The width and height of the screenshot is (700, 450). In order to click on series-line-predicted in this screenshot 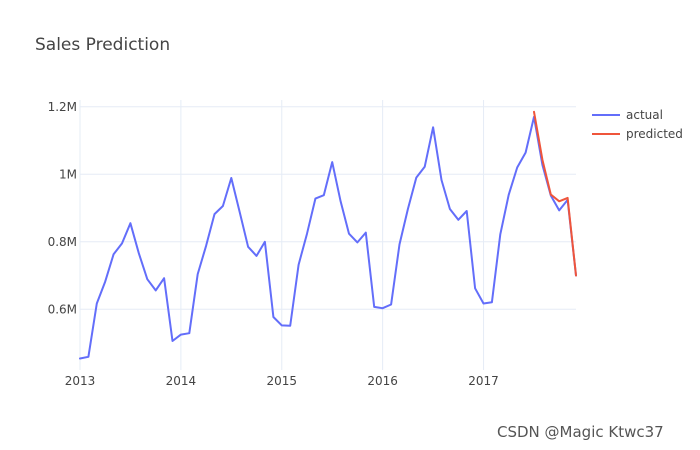, I will do `click(555, 193)`.